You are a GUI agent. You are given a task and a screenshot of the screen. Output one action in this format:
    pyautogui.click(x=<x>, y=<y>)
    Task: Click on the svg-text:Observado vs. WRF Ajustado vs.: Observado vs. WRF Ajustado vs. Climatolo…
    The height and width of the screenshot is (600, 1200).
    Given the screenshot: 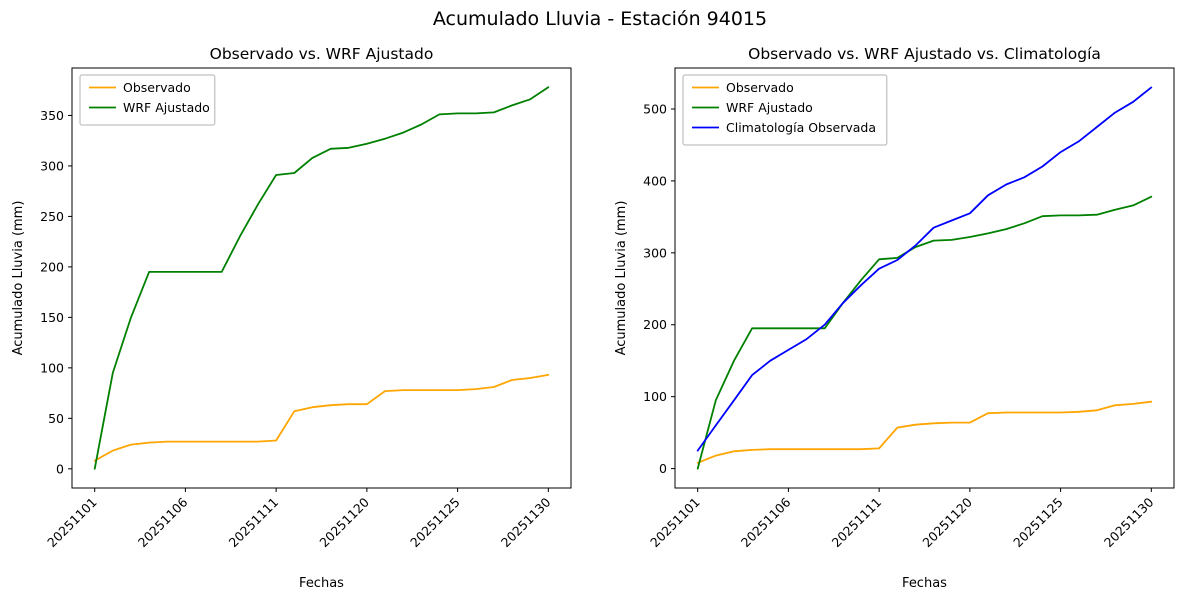 What is the action you would take?
    pyautogui.click(x=924, y=54)
    